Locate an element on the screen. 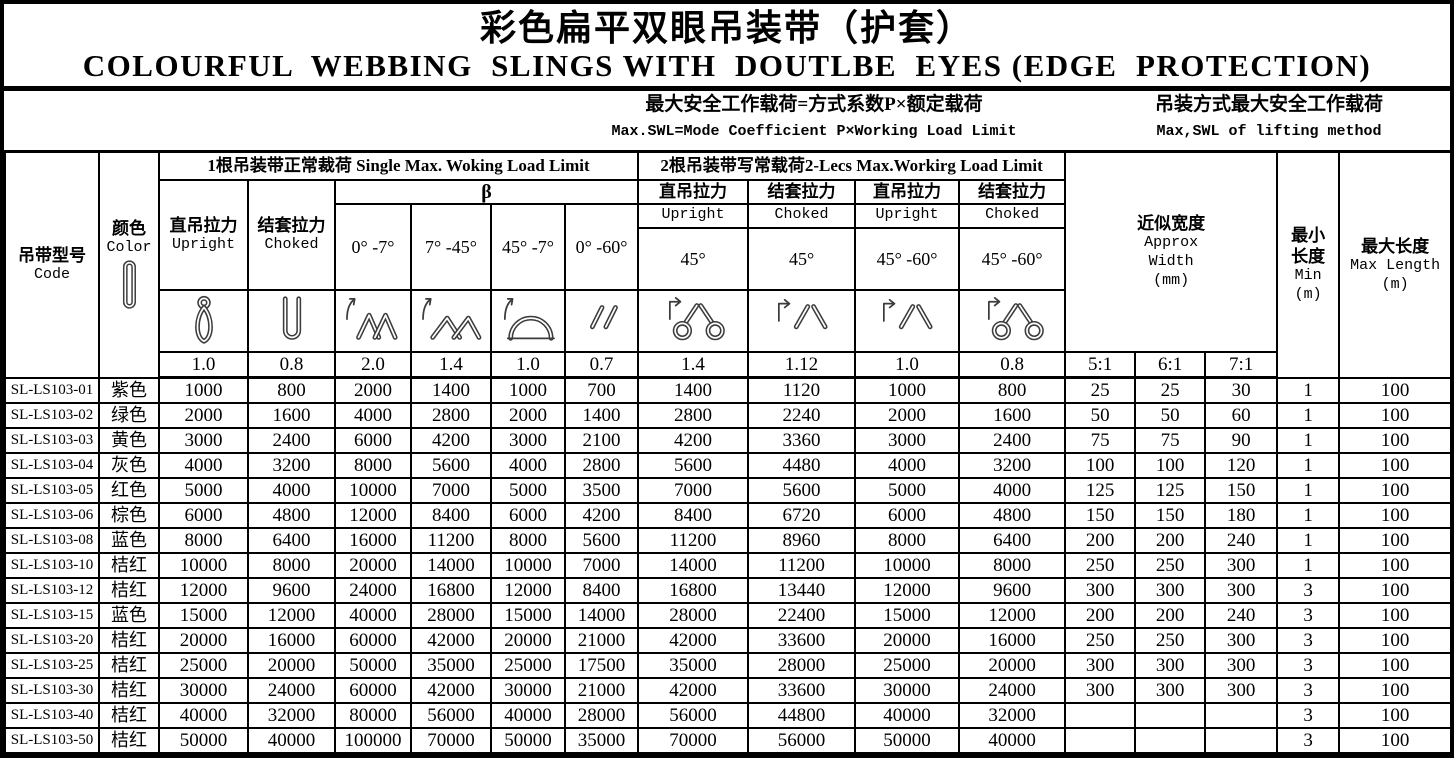 This screenshot has width=1454, height=758. value-cell: 7000 is located at coordinates (451, 490).